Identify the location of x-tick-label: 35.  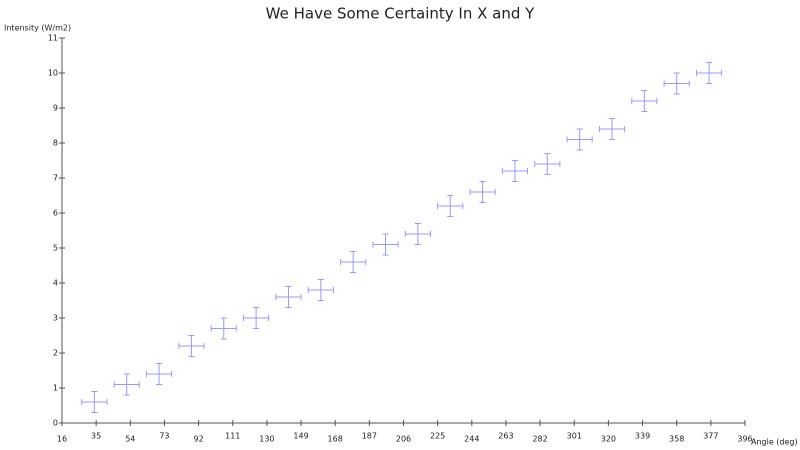
(96, 436).